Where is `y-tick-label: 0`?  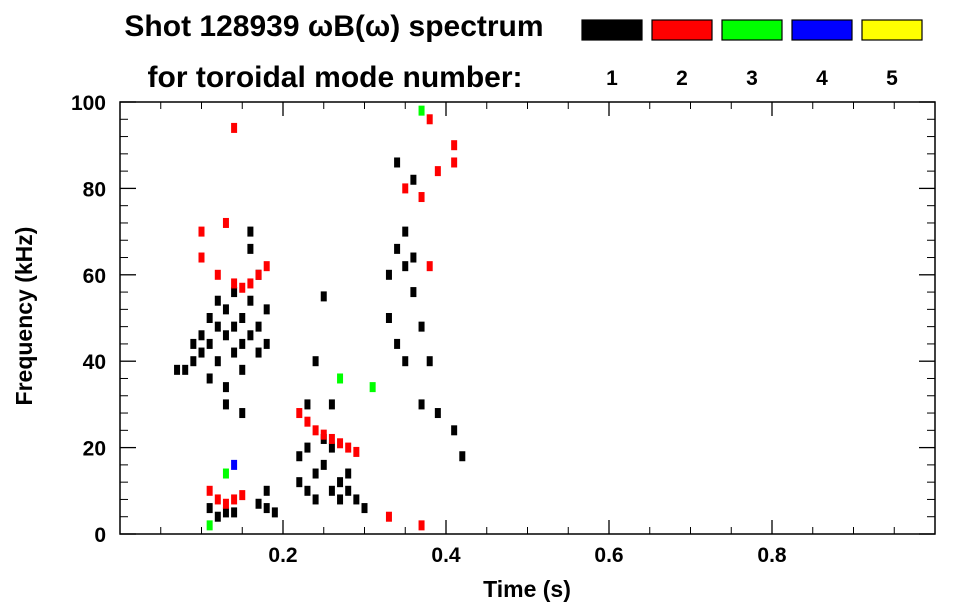 y-tick-label: 0 is located at coordinates (100, 535).